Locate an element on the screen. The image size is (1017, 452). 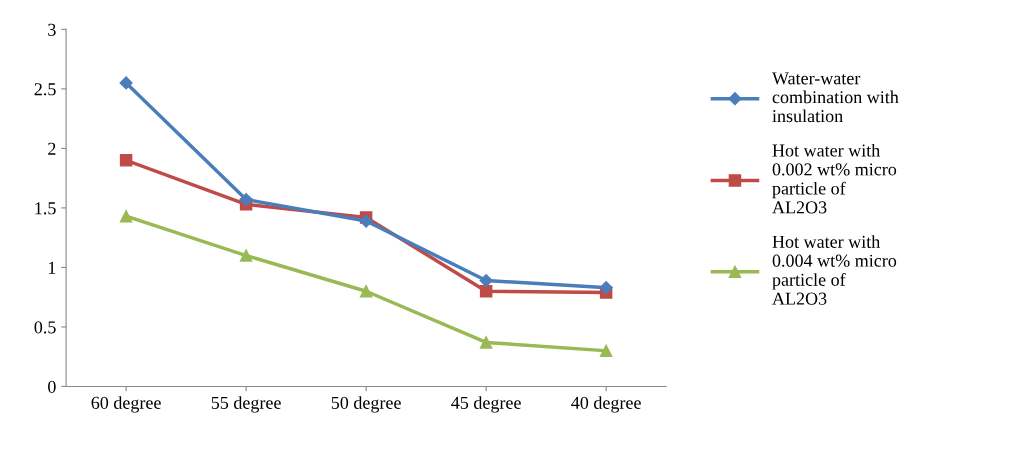
legend-label: Hot water with 0.004 wt% micro particle of AL2O3 is located at coordinates (834, 270).